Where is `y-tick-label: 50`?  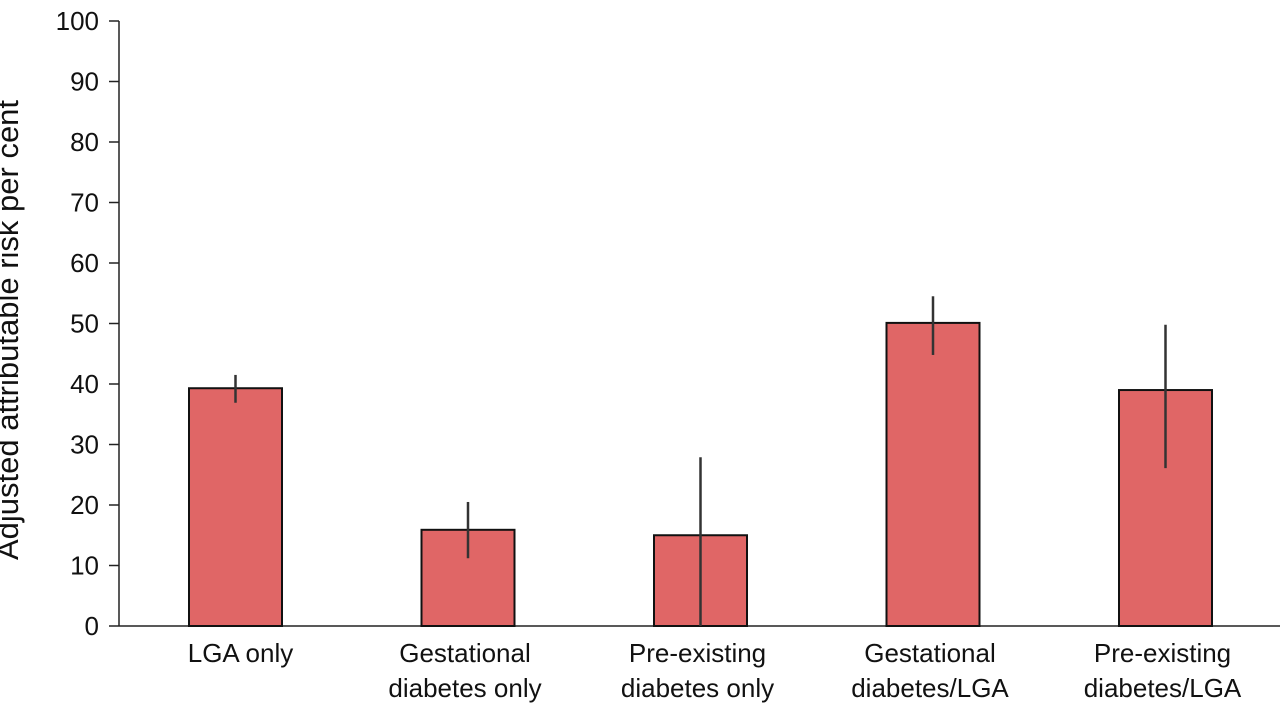 y-tick-label: 50 is located at coordinates (84, 324).